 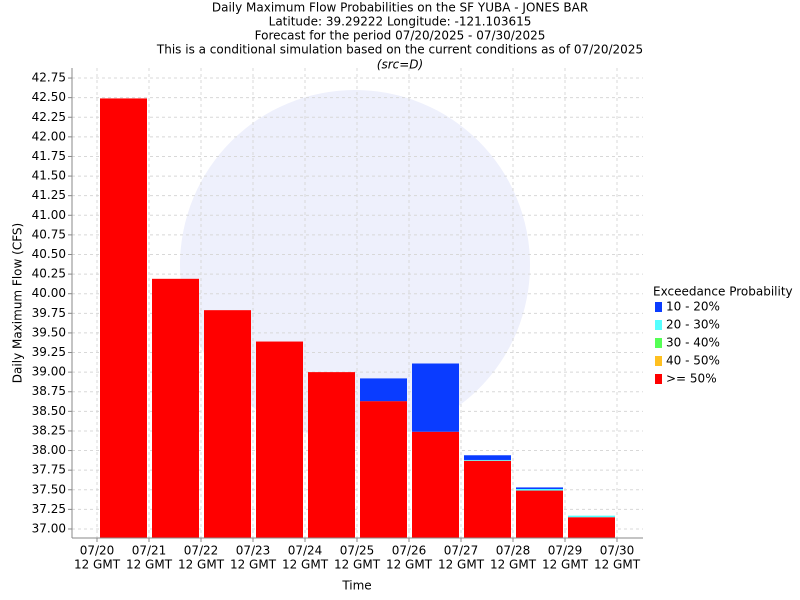 I want to click on y-axis-label: Daily Maximum Flow (CFS), so click(x=18, y=303).